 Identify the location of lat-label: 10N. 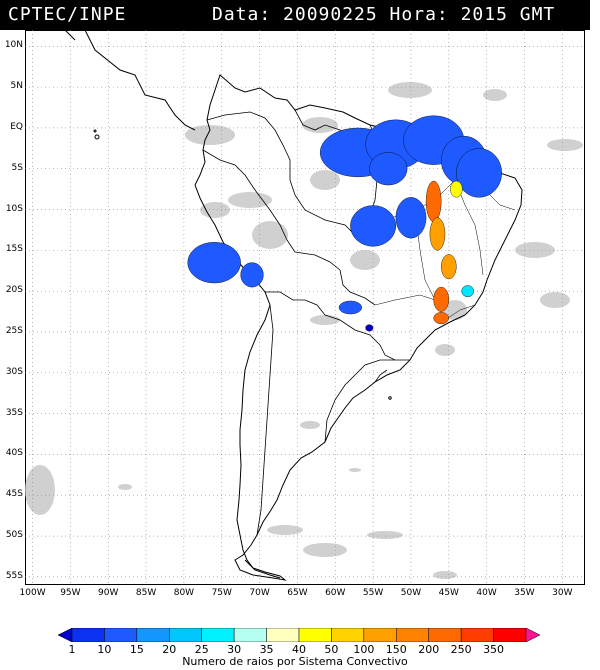
(13, 45).